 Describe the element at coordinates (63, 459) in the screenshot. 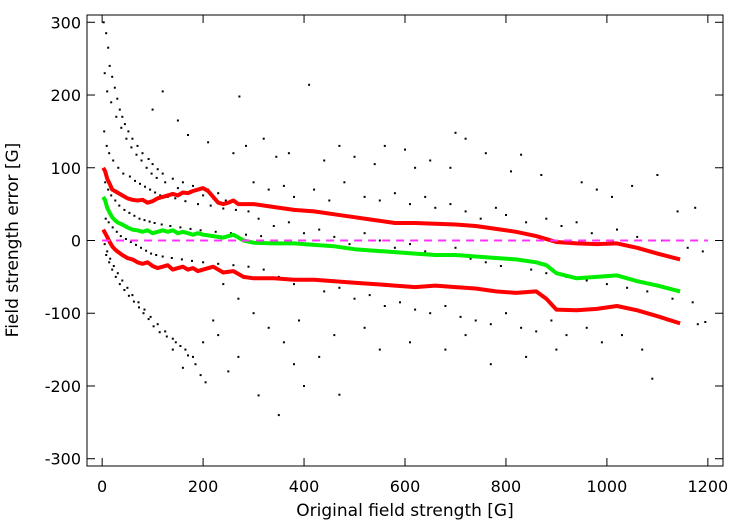

I see `y-tick-label: -300` at that location.